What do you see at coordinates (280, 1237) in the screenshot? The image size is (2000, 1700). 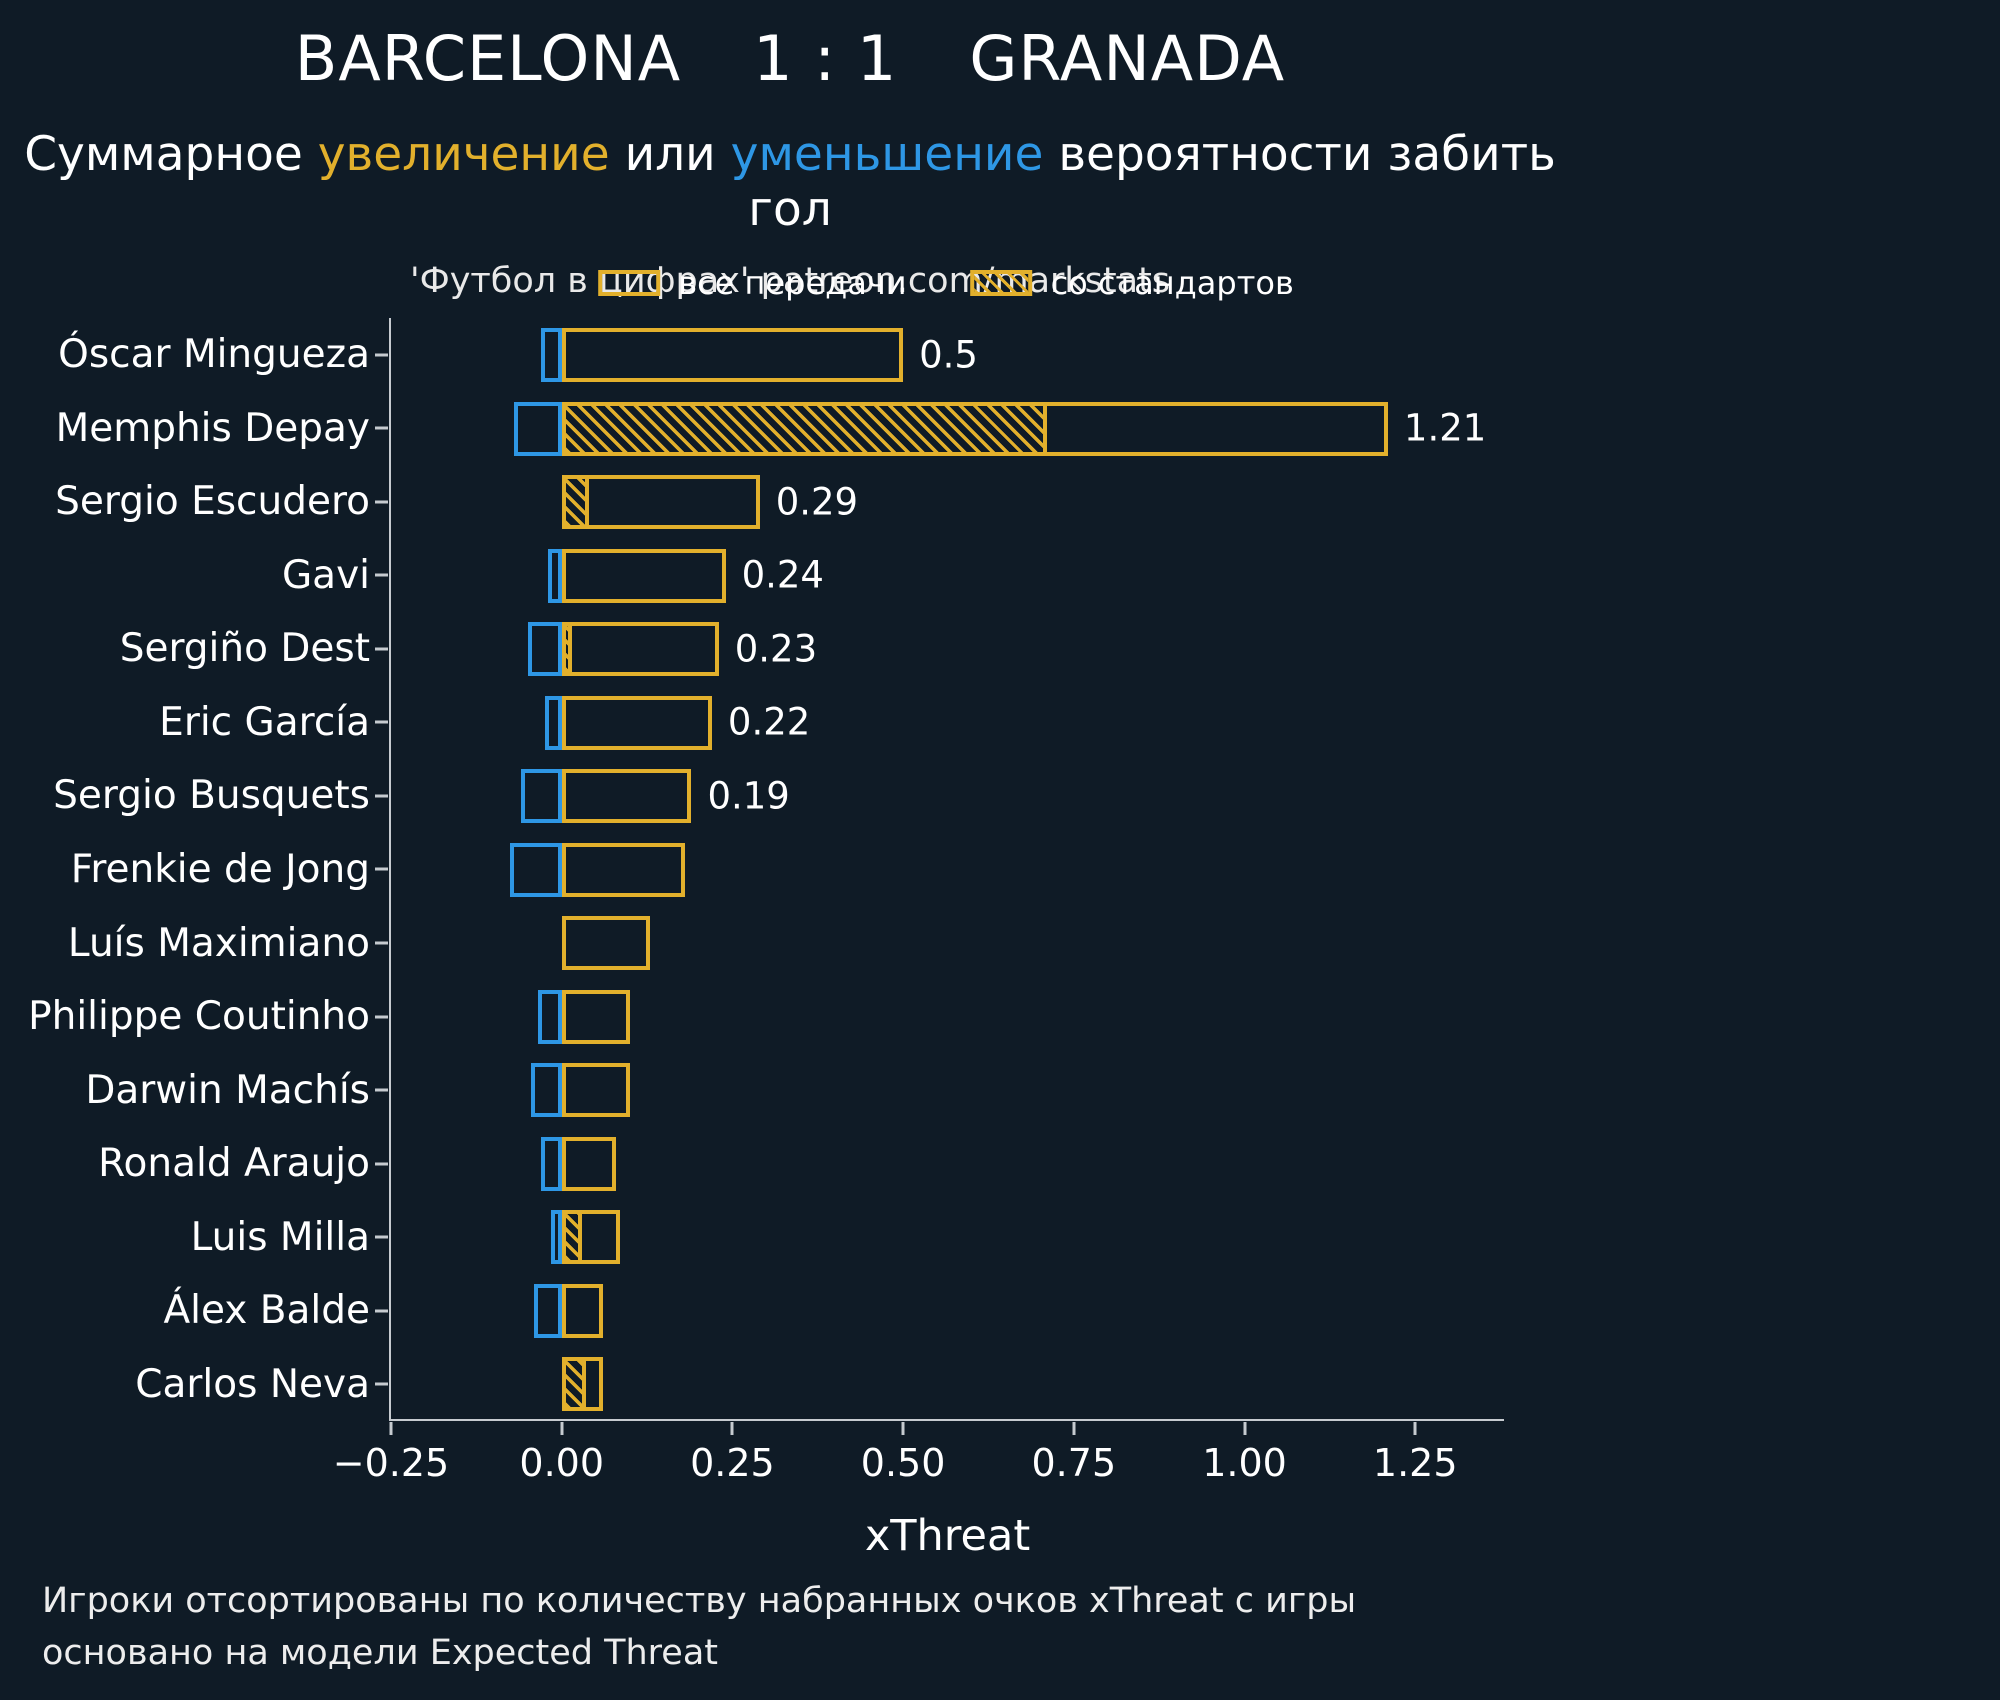 I see `player-name: Luis Milla` at bounding box center [280, 1237].